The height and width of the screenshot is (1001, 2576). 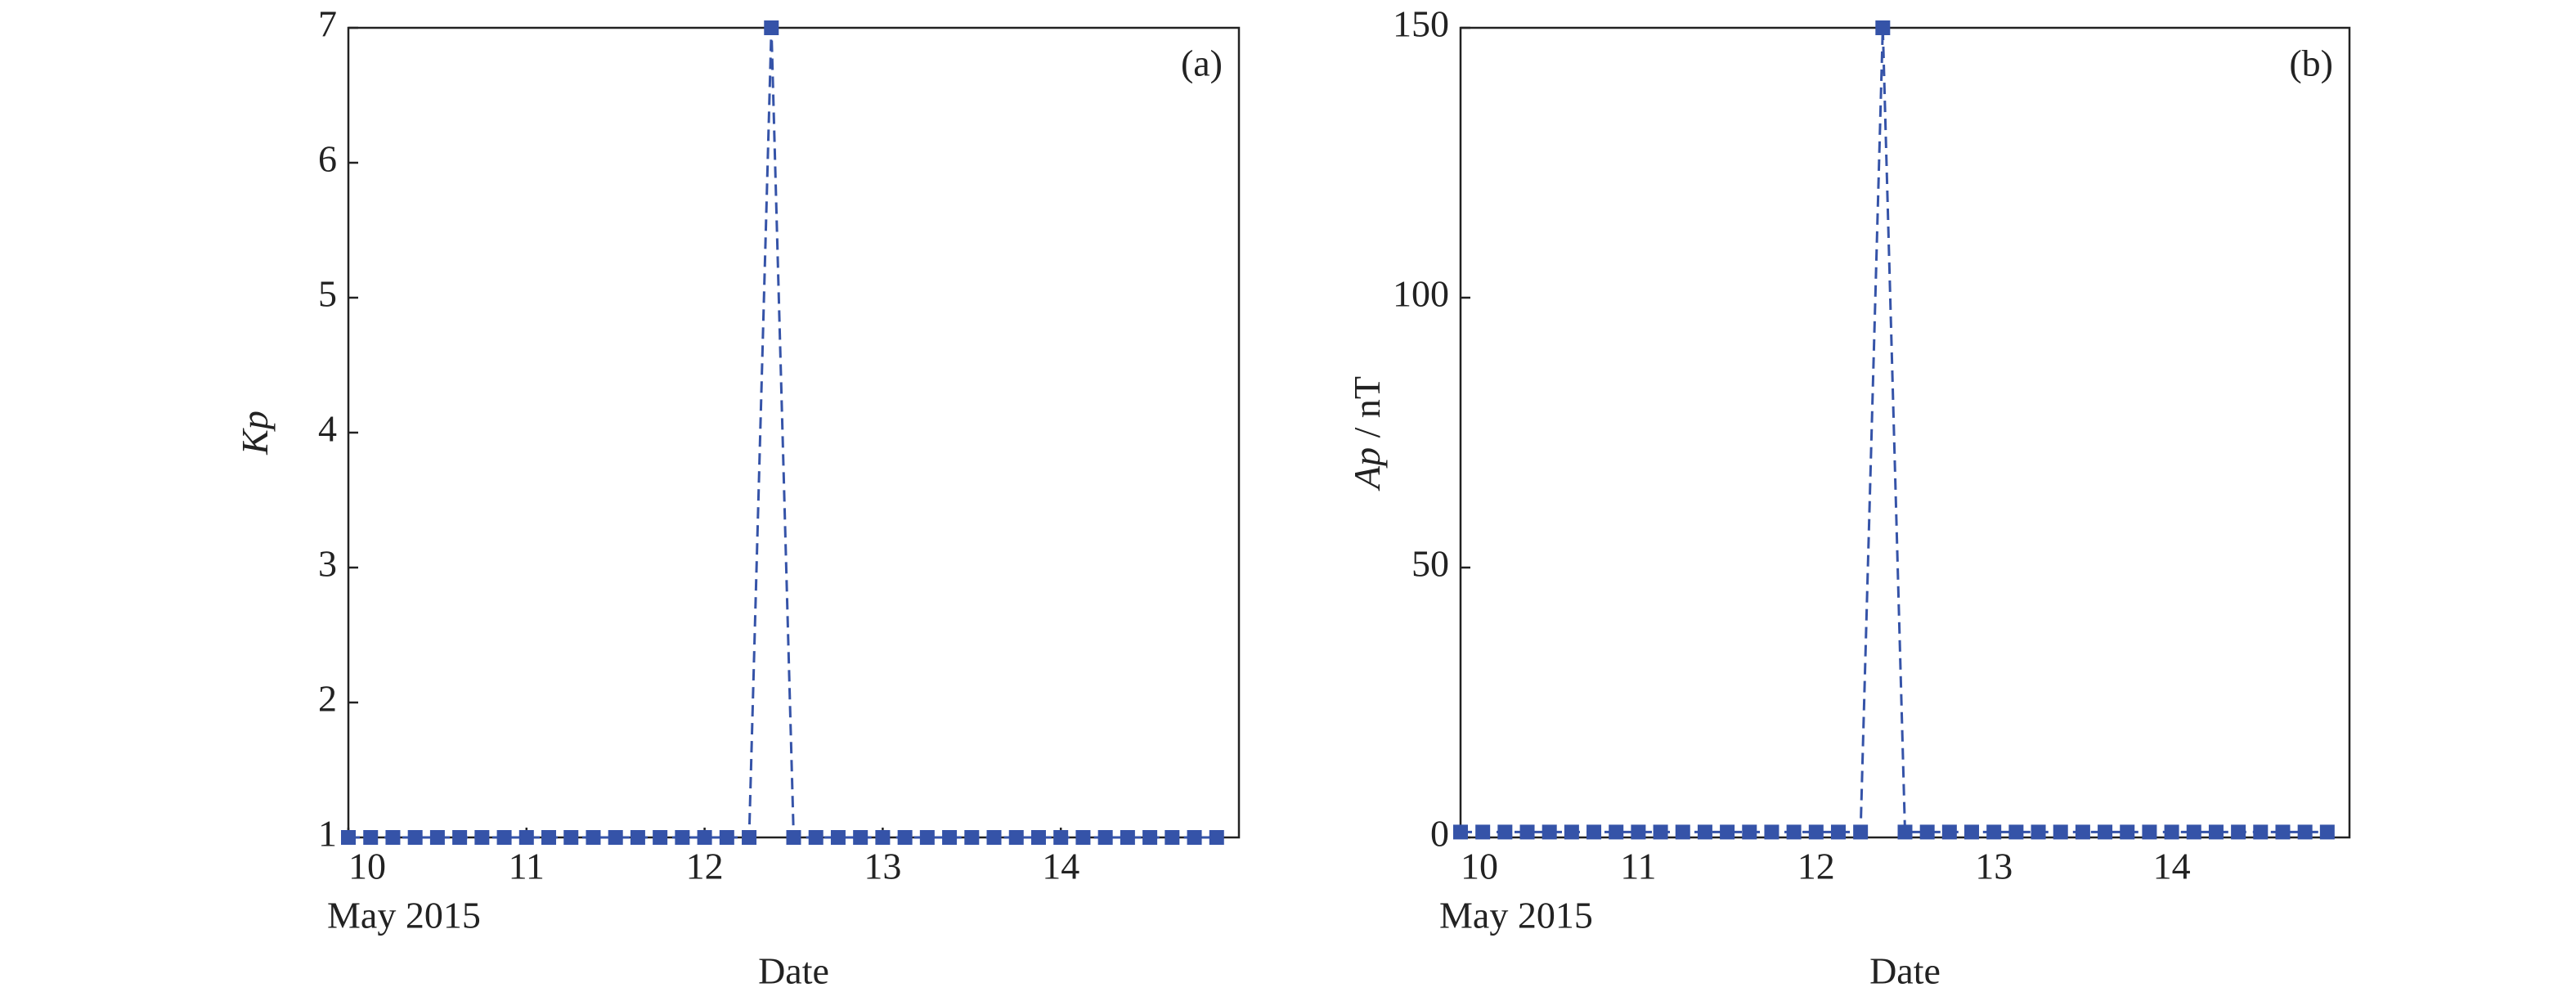 I want to click on y-axis-label-symbol: Kp, so click(x=255, y=433).